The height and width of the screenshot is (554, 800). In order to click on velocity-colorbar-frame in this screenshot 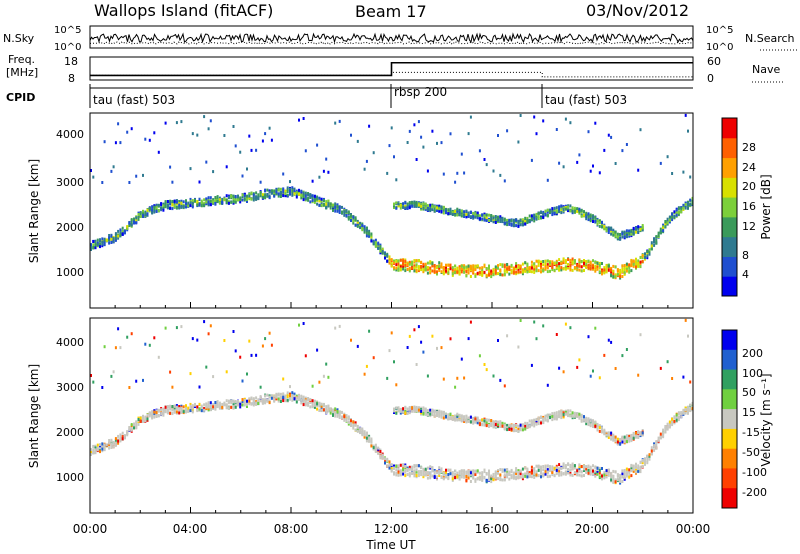, I will do `click(729, 419)`.